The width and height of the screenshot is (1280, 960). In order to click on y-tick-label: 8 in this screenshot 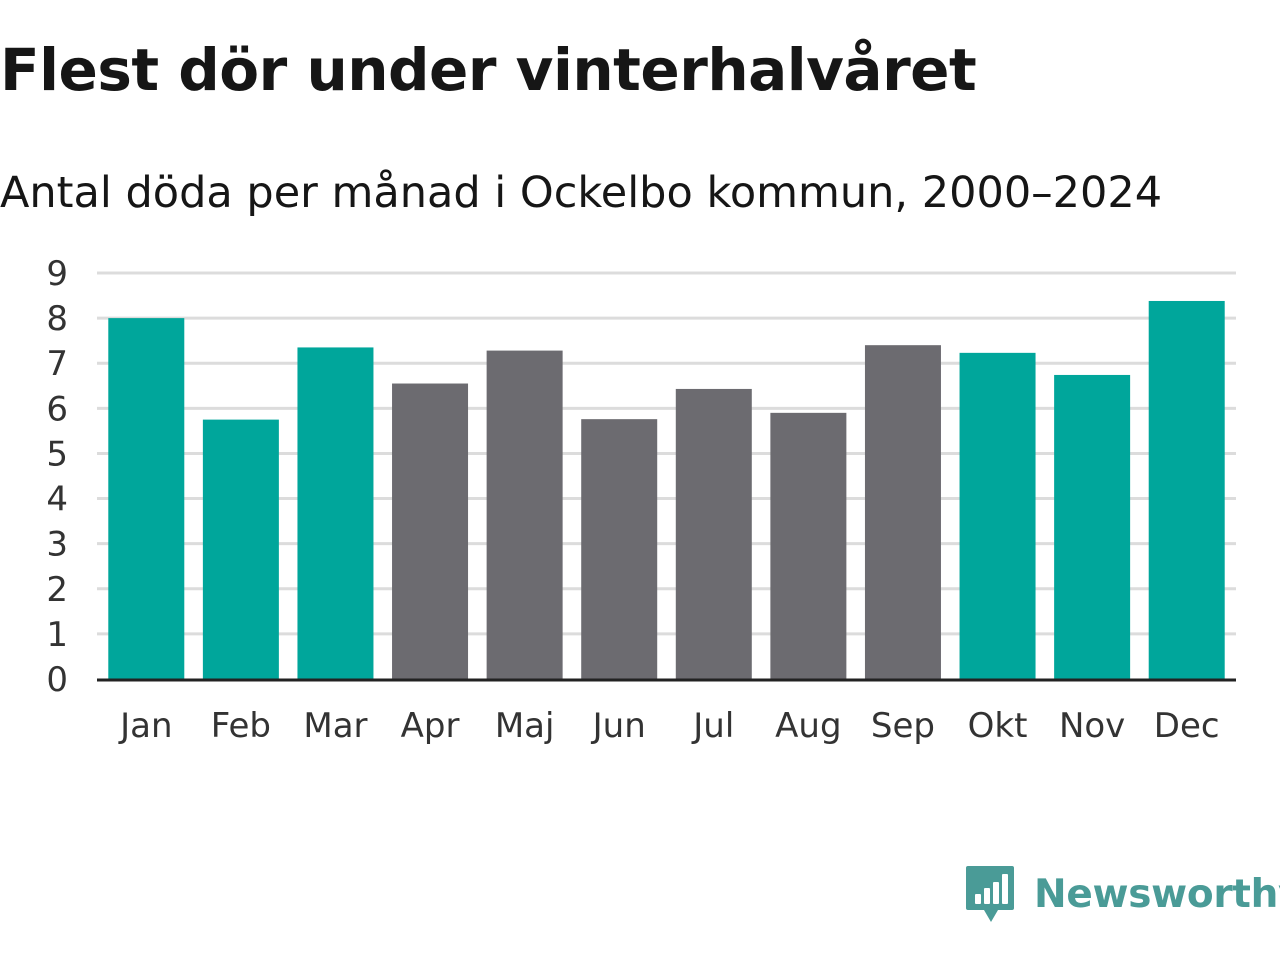, I will do `click(57, 319)`.